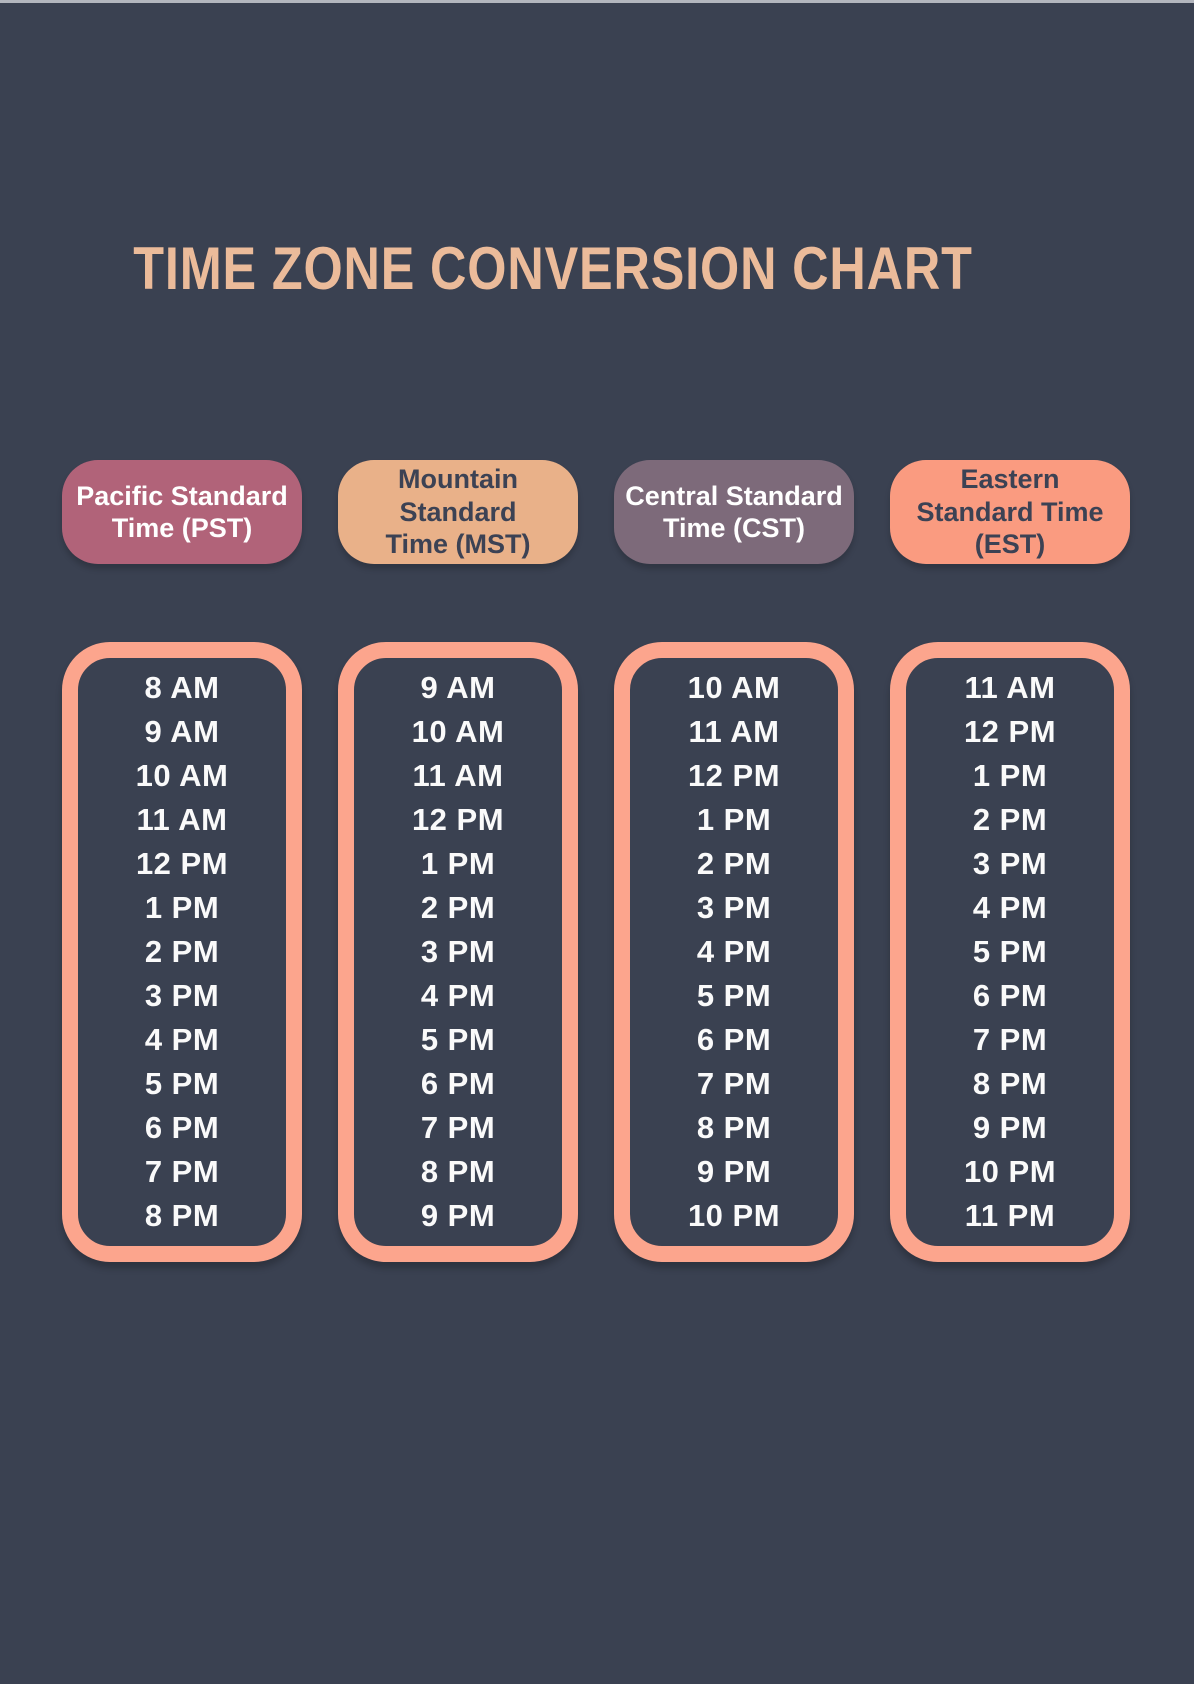 The image size is (1194, 1684). I want to click on zone-header-est: Eastern Standard Time (EST), so click(1010, 512).